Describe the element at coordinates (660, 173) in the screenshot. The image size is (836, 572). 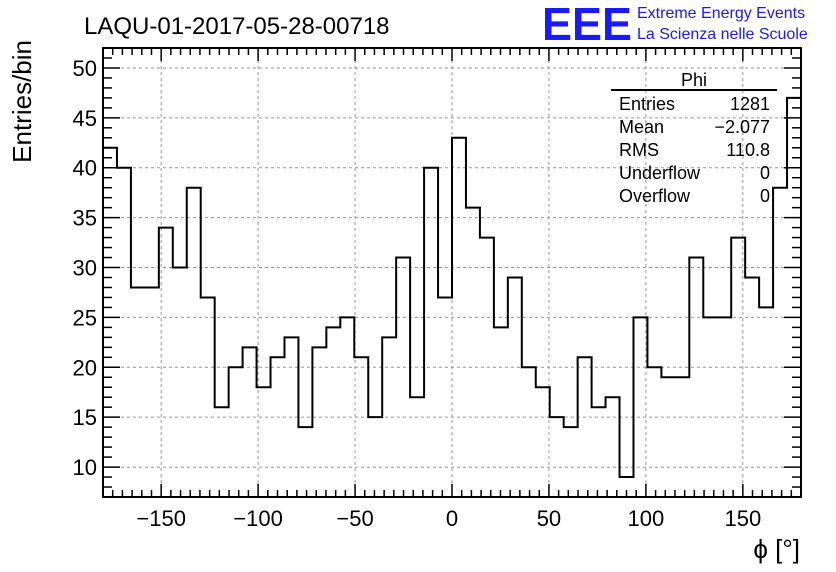
I see `stats-row-label: Underflow` at that location.